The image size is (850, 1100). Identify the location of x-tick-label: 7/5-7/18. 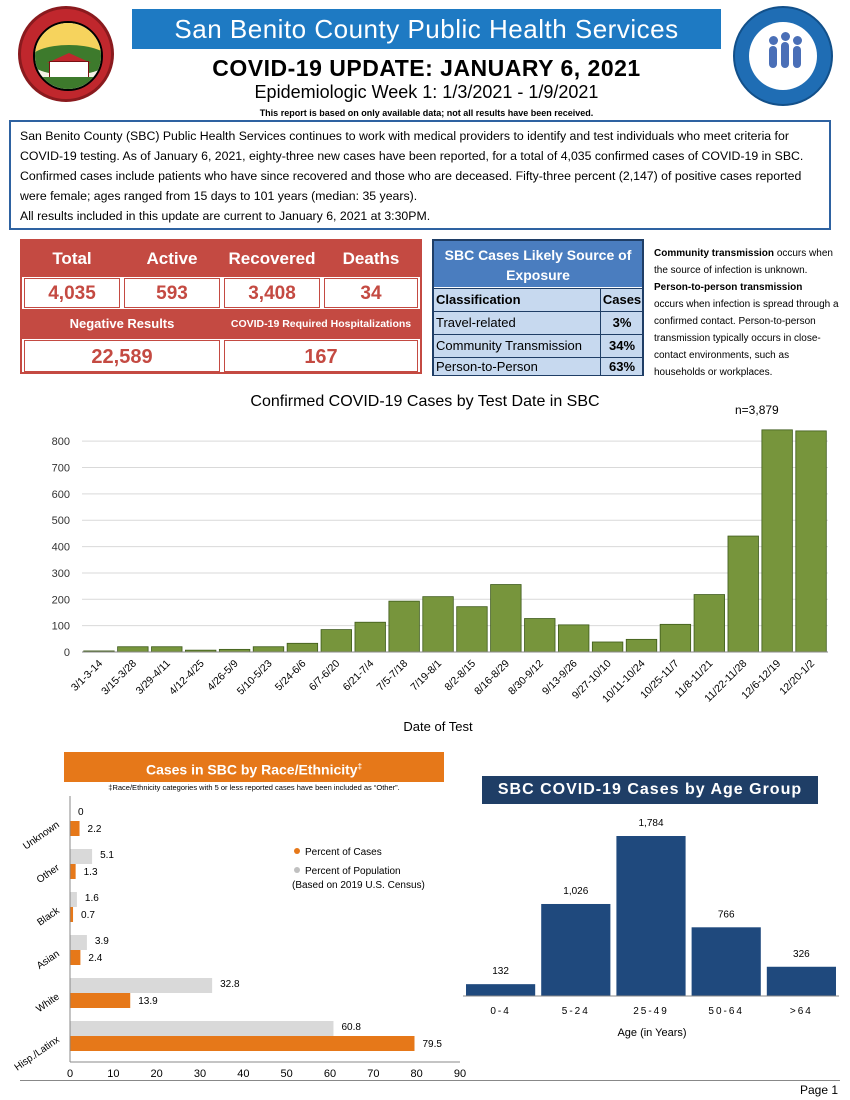
(393, 676).